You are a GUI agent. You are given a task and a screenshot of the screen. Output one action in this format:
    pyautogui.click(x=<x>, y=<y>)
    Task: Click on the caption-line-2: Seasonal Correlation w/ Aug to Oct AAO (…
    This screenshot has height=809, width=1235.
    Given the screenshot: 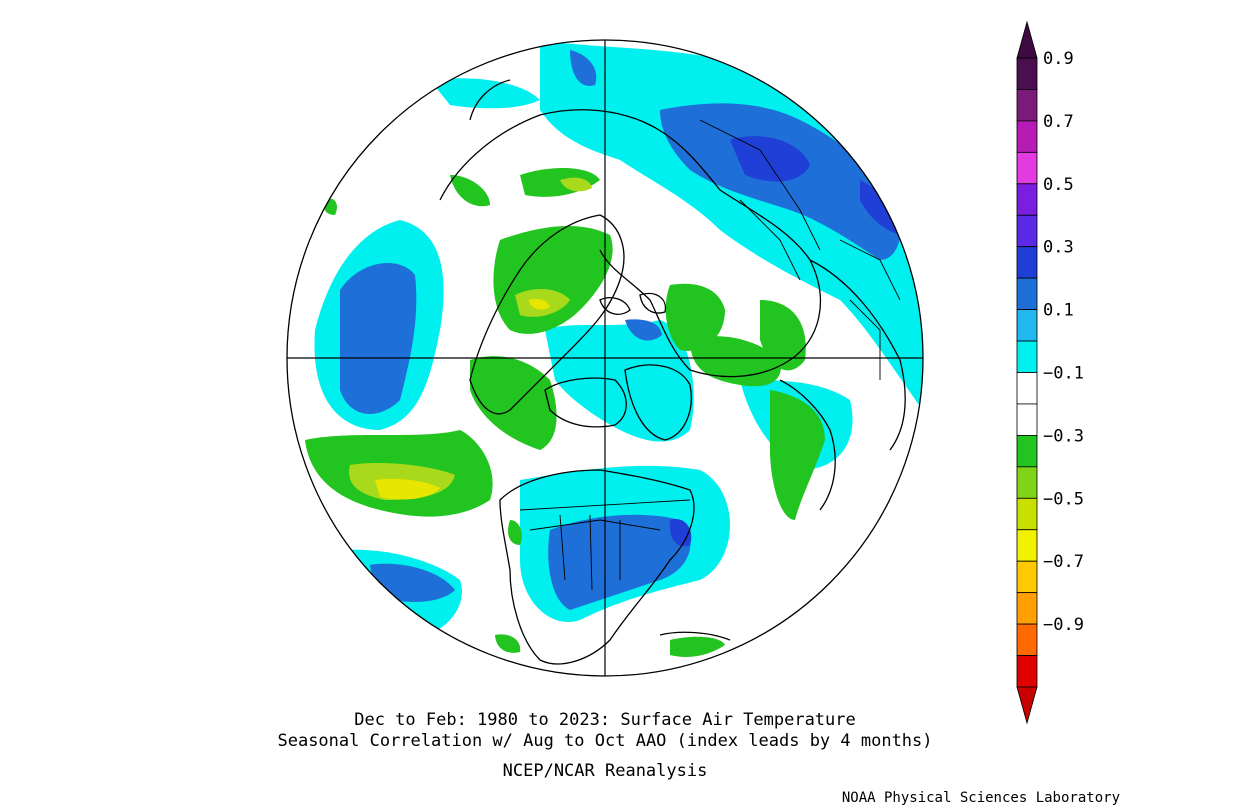 What is the action you would take?
    pyautogui.click(x=605, y=741)
    